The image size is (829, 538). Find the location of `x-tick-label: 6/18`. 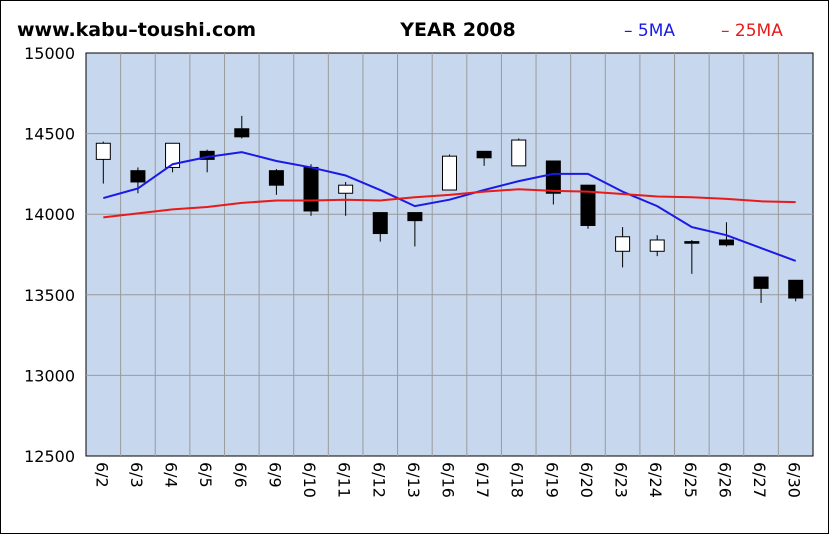

x-tick-label: 6/18 is located at coordinates (517, 480).